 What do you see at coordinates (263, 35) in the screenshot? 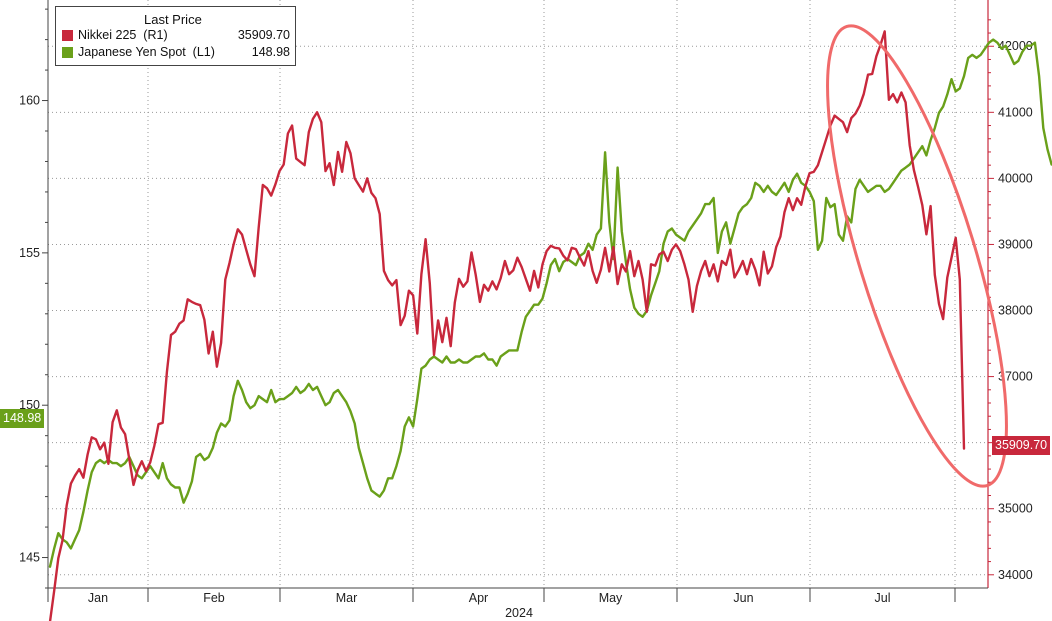
I see `legend-value-nikkei: 35909.70` at bounding box center [263, 35].